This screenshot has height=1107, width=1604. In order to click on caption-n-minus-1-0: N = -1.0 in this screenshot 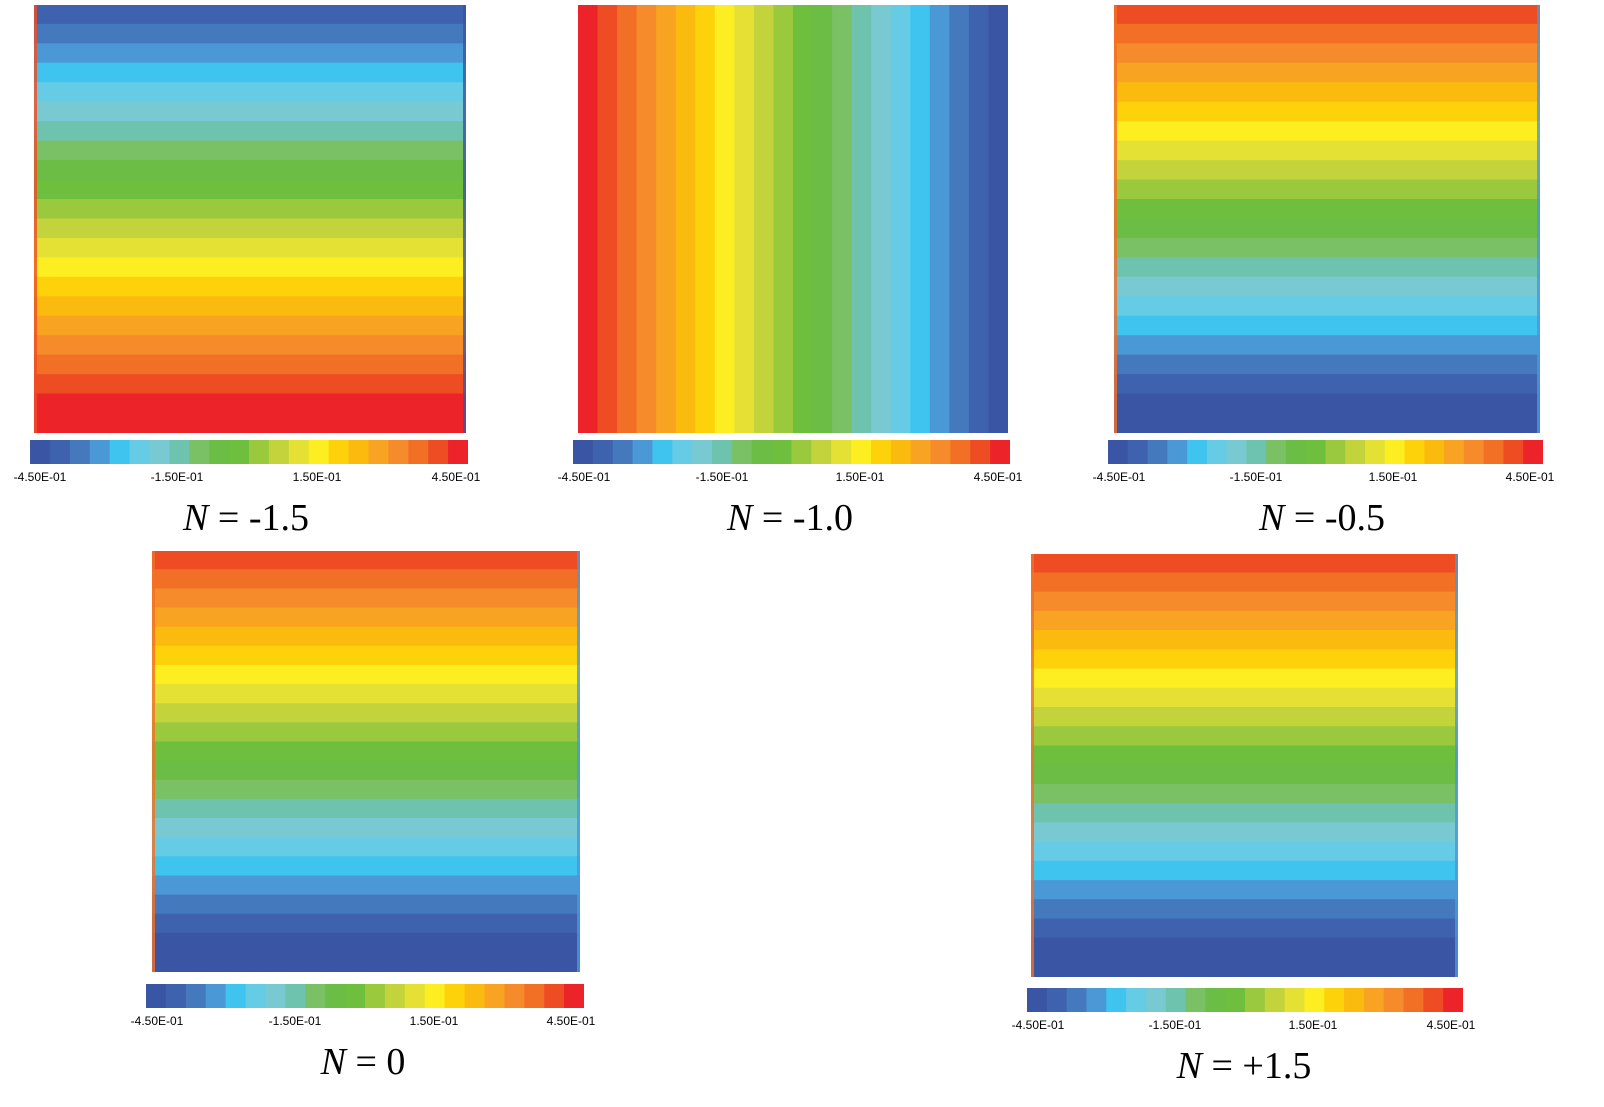, I will do `click(790, 518)`.